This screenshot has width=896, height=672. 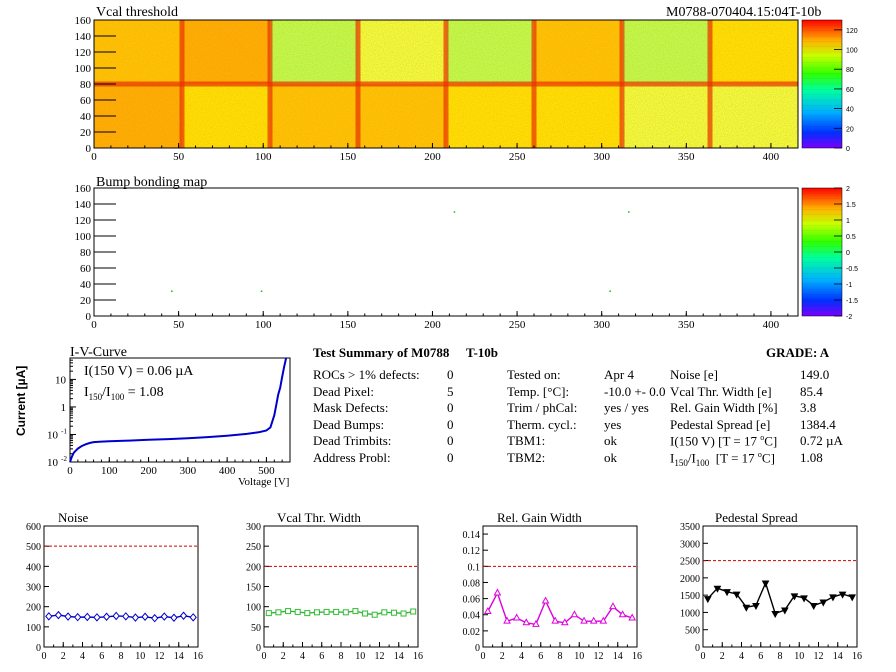 I want to click on iv-annotation-1: I(150 V) = 0.06 µA, so click(x=139, y=371).